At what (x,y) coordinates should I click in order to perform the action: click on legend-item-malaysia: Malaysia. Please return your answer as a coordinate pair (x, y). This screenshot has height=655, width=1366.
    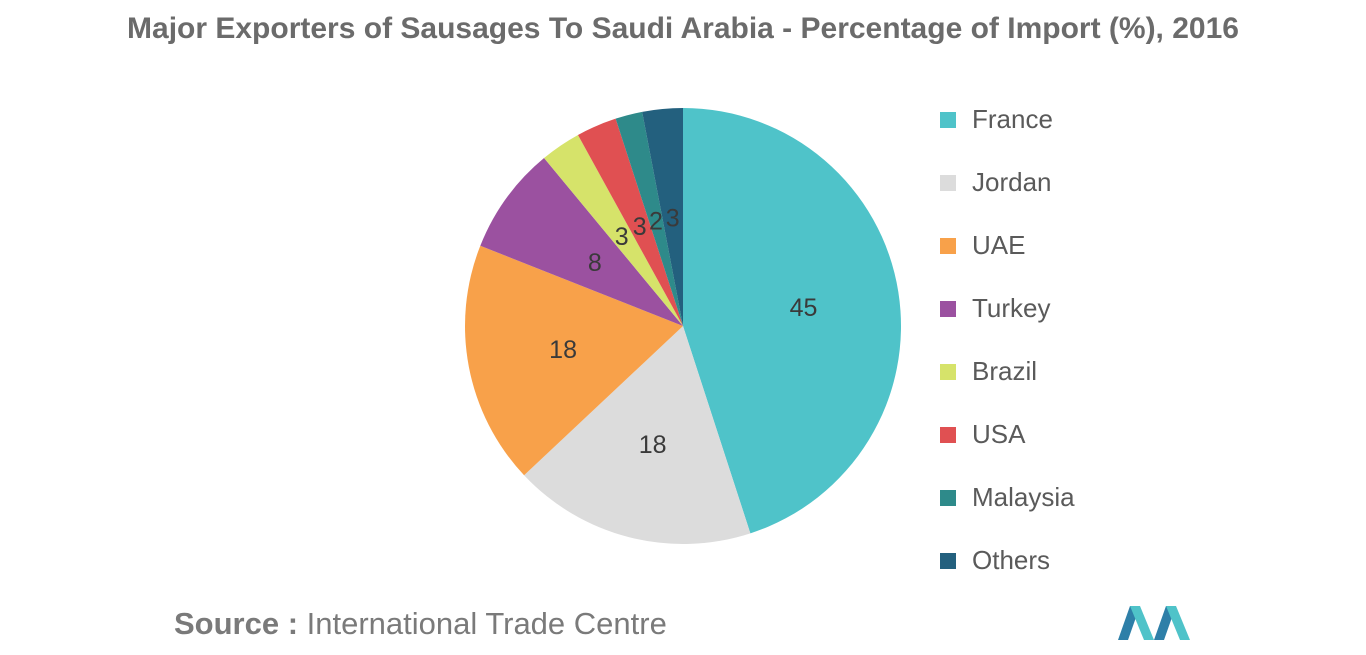
    Looking at the image, I should click on (1007, 497).